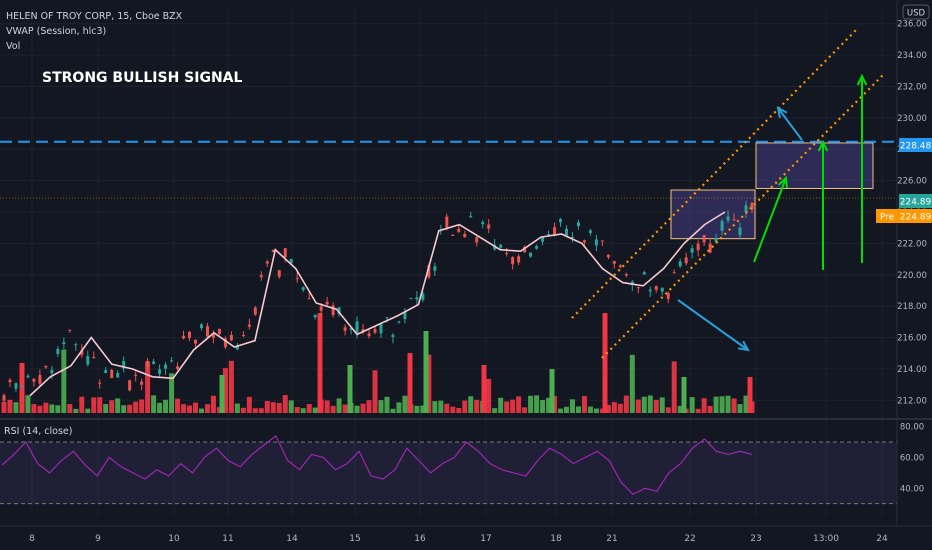 The width and height of the screenshot is (932, 550). What do you see at coordinates (912, 370) in the screenshot?
I see `price-tick-label: 214.00` at bounding box center [912, 370].